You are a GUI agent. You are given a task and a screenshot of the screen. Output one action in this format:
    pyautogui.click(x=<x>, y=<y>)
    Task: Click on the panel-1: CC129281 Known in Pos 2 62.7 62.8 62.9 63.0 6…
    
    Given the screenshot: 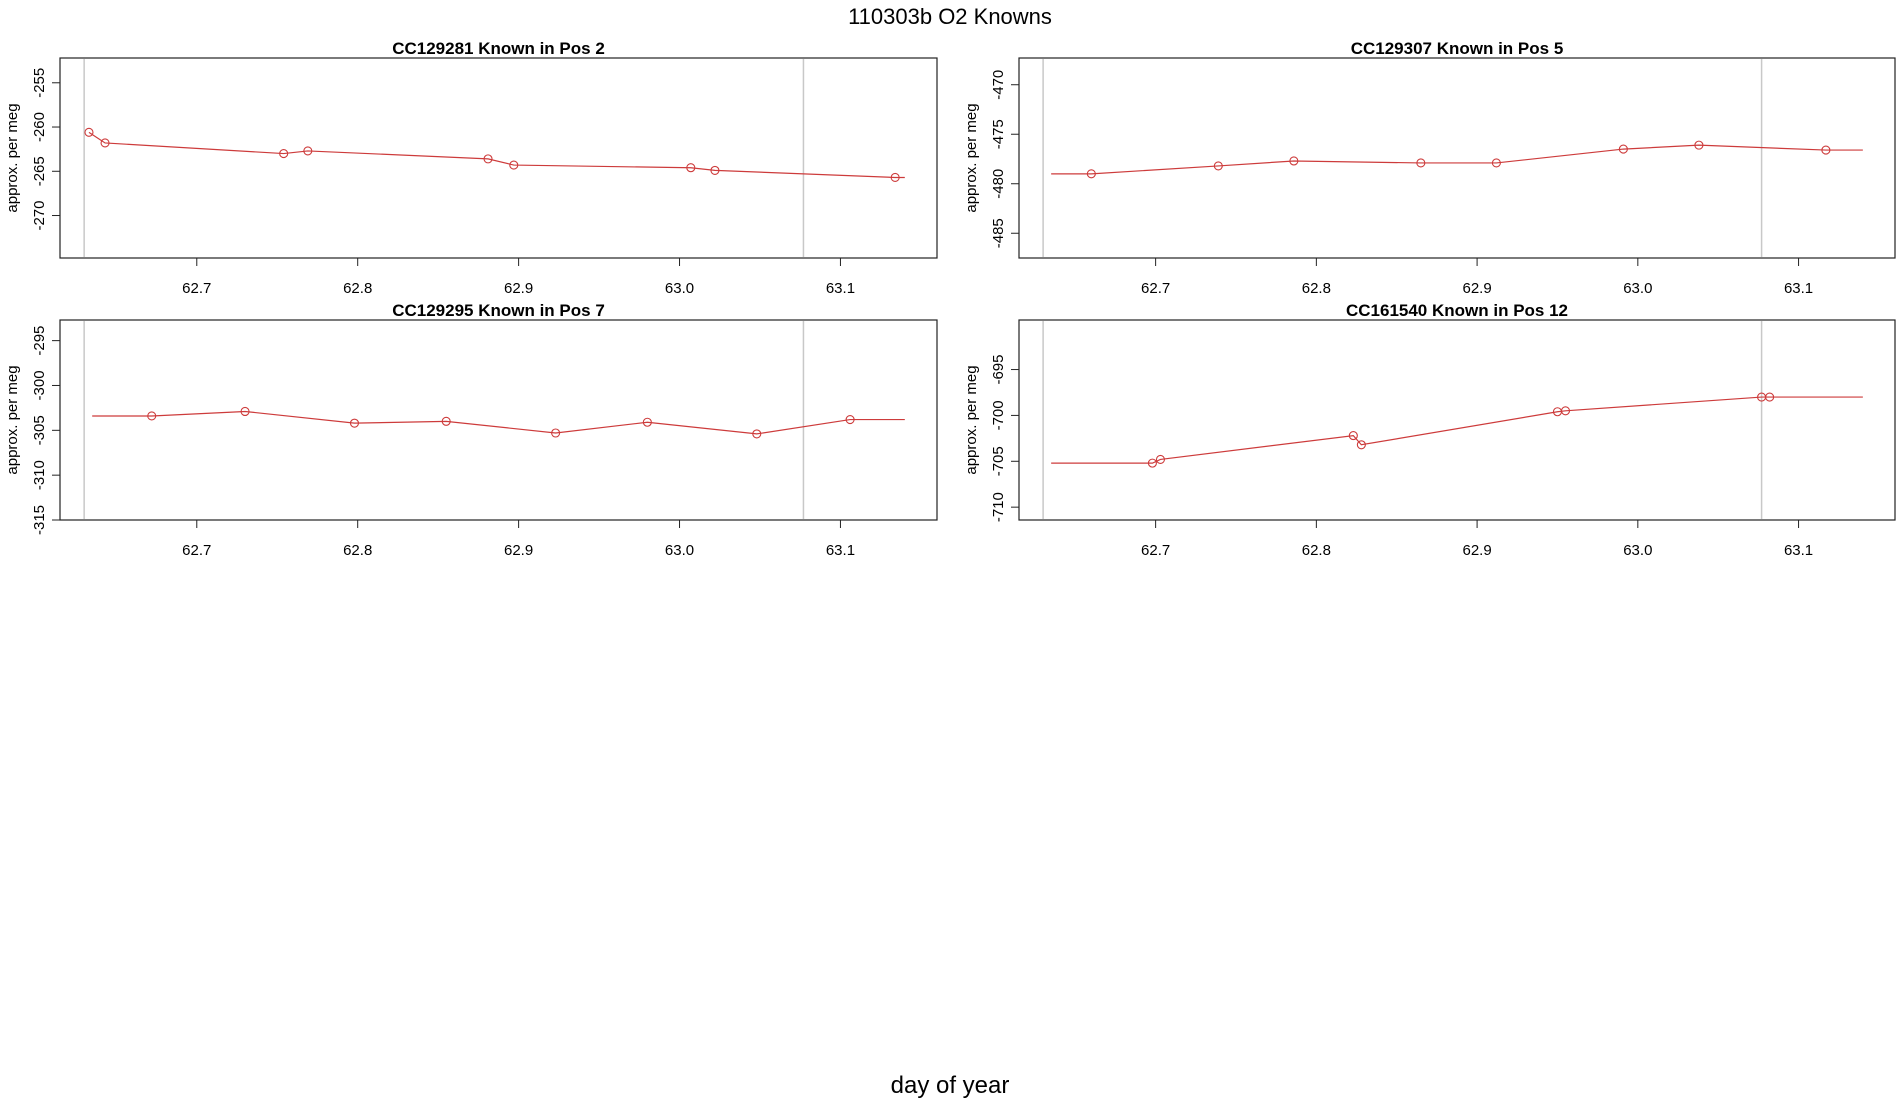 What is the action you would take?
    pyautogui.click(x=471, y=168)
    